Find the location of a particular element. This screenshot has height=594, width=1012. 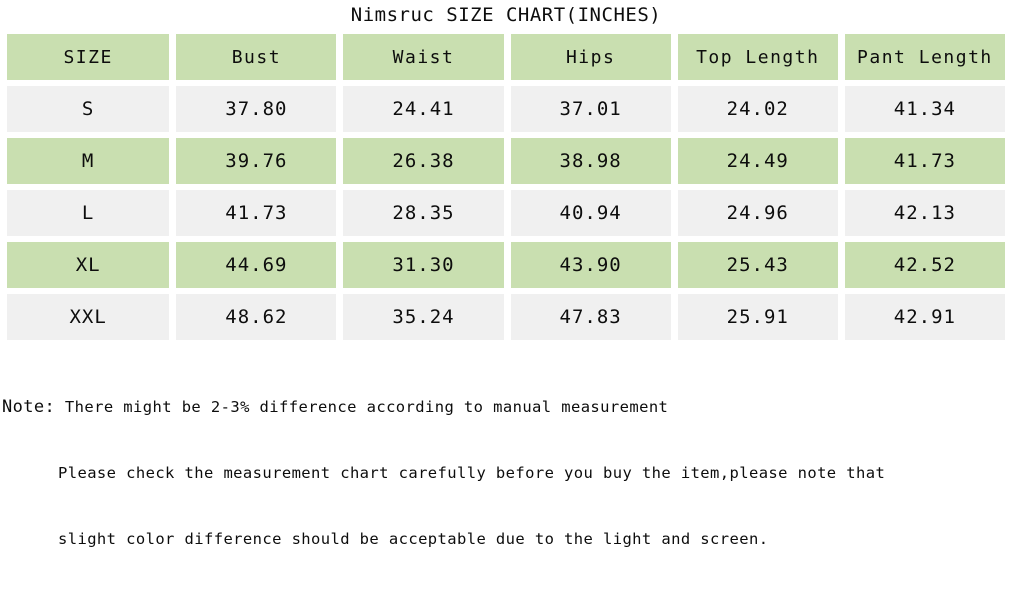

cell-pant-length: 41.73 is located at coordinates (924, 161).